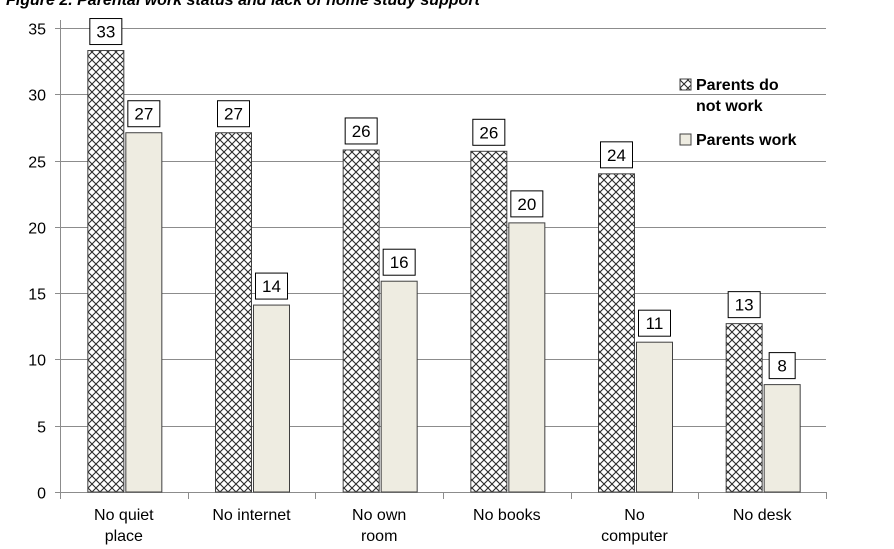  I want to click on y-tick-label: 10, so click(37, 361).